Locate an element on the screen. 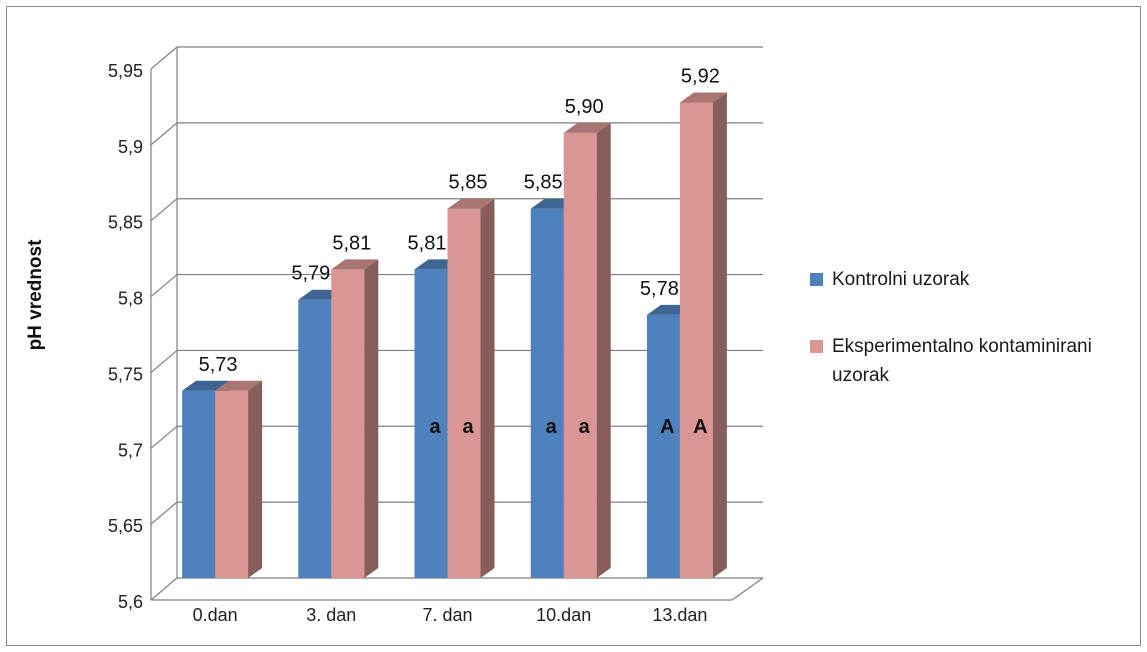 Image resolution: width=1147 pixels, height=652 pixels. legend-label-control: Kontrolni uzorak is located at coordinates (901, 279).